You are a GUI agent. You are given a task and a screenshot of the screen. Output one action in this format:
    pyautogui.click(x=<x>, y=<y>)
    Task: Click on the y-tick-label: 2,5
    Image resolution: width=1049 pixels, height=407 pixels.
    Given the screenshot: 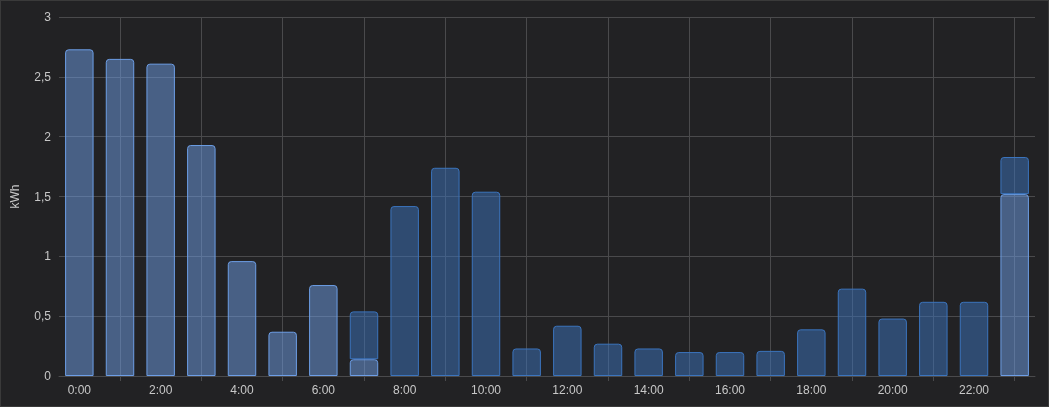 What is the action you would take?
    pyautogui.click(x=43, y=76)
    